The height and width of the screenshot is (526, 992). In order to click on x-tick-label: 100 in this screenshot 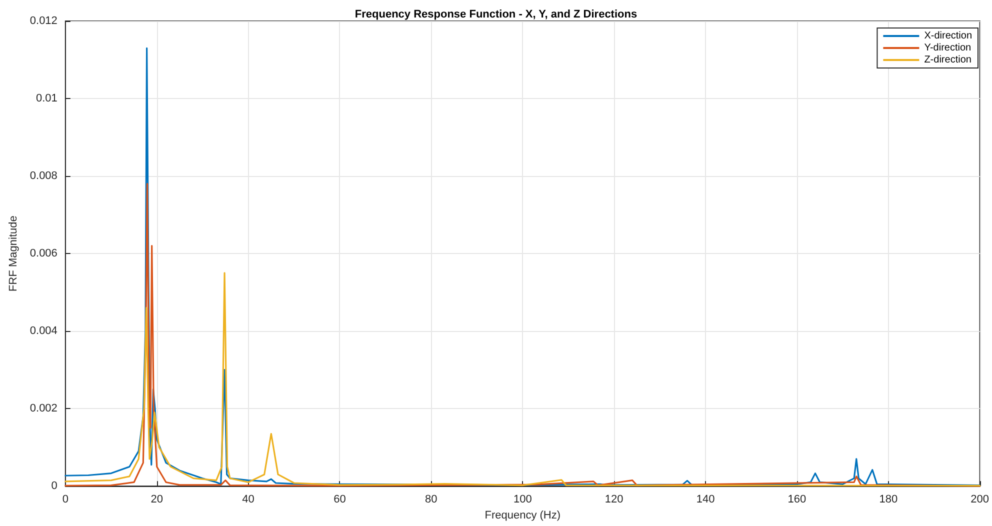, I will do `click(522, 500)`.